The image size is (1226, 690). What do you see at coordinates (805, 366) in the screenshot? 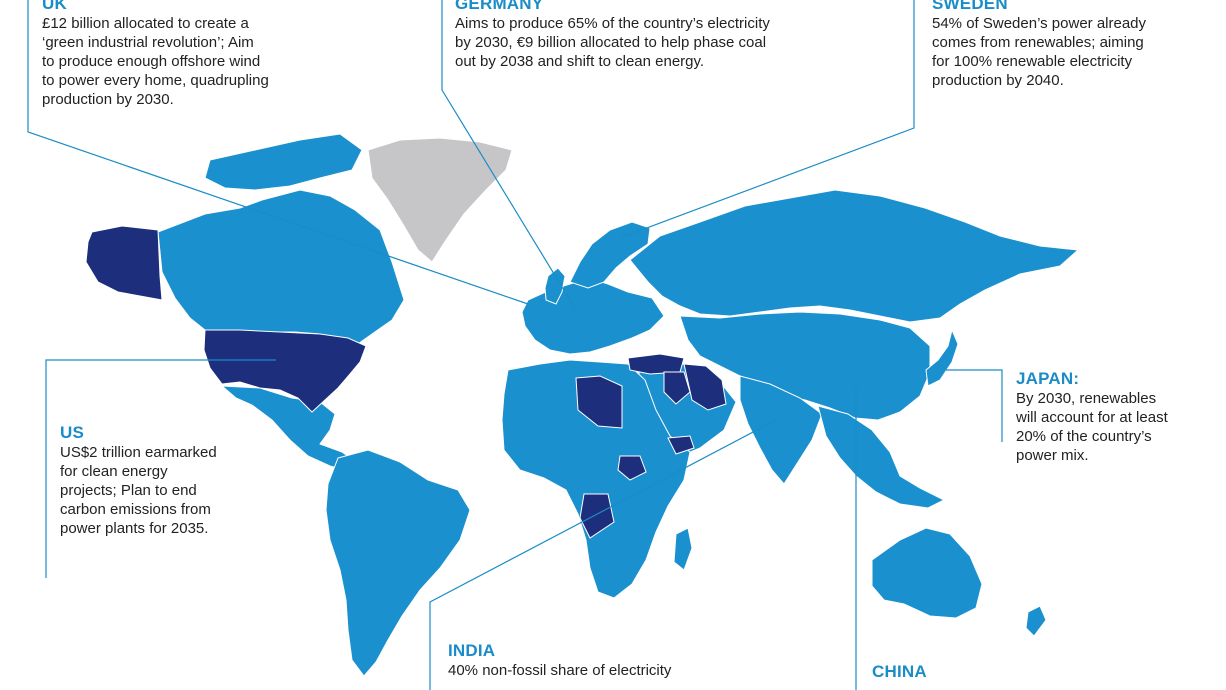
I see `region-central-asia` at bounding box center [805, 366].